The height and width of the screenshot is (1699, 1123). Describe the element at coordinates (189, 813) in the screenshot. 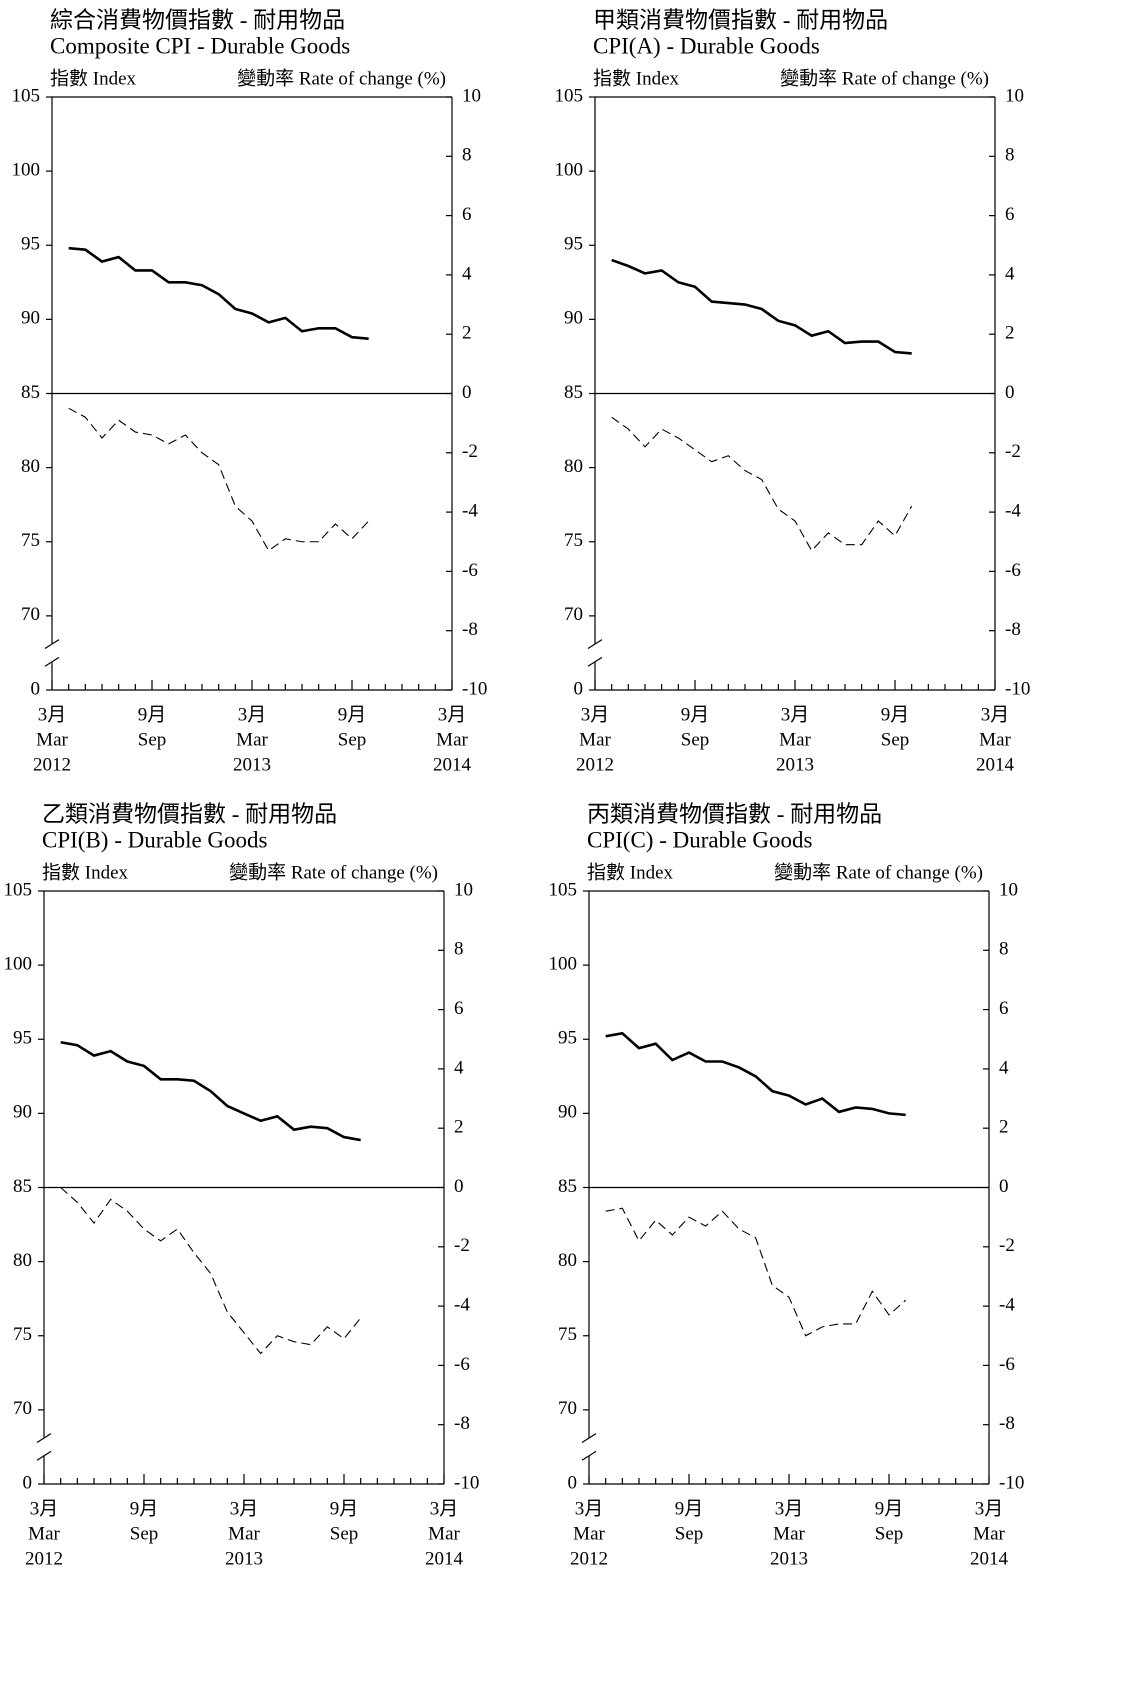

I see `chart-title-zh: 乙類消費物價指數 - 耐用物品` at that location.